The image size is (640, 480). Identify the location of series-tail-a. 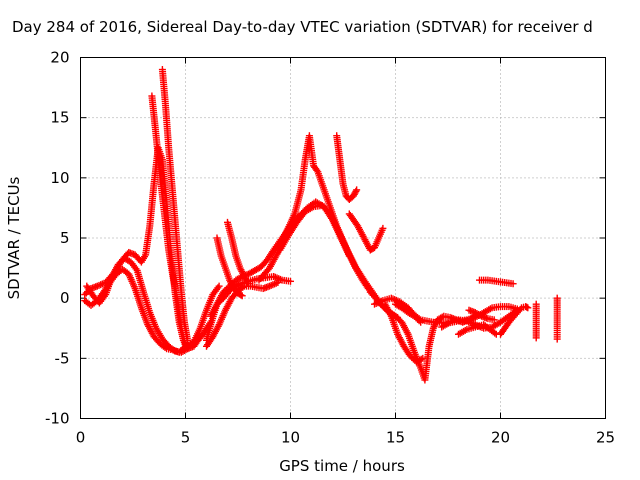
(536, 321).